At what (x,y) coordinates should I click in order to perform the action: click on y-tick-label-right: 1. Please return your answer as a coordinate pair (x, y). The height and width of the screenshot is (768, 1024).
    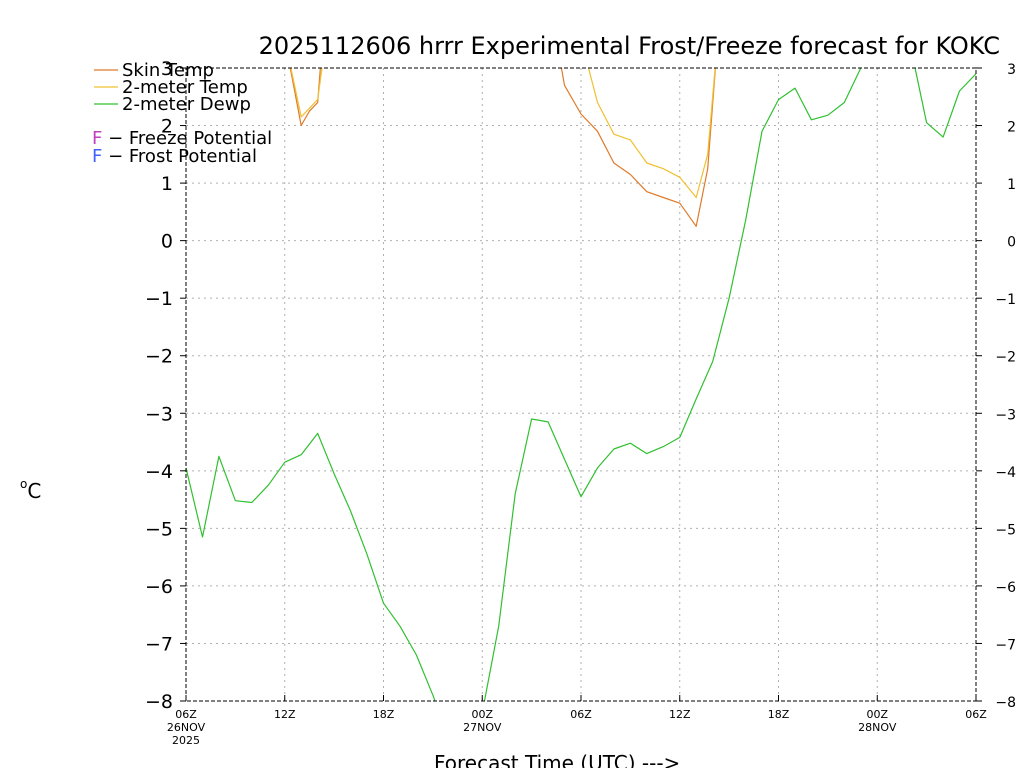
    Looking at the image, I should click on (1011, 185).